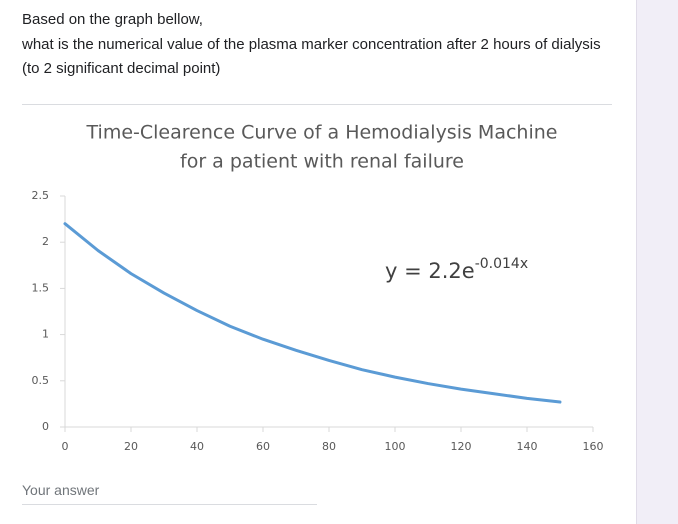  I want to click on equation-exponent: -0.014x, so click(501, 264).